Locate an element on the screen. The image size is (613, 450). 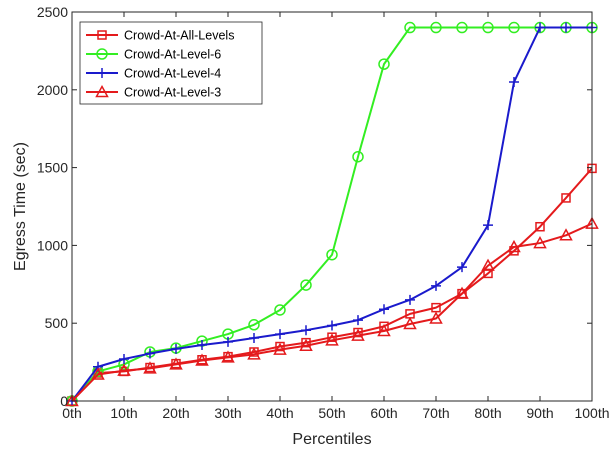
y-tick-label: 2000 is located at coordinates (52, 90).